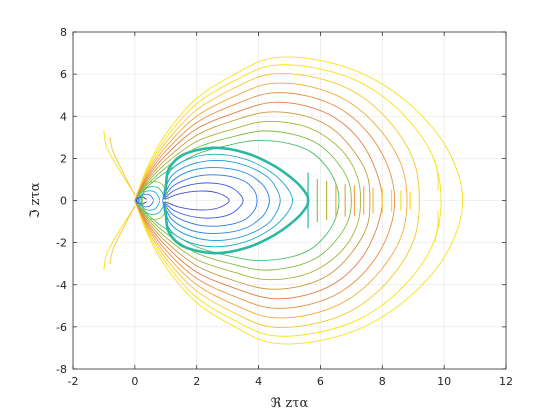 The height and width of the screenshot is (420, 560). Describe the element at coordinates (35, 200) in the screenshot. I see `y-axis-label: ℑ zτα` at that location.